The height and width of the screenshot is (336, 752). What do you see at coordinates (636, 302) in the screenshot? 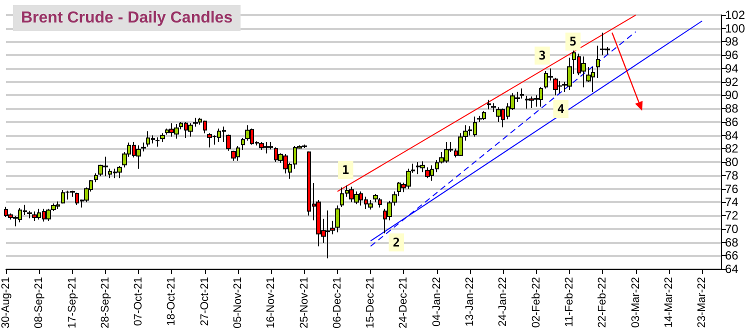
I see `x-tick-label: 03-Mar-22` at bounding box center [636, 302].